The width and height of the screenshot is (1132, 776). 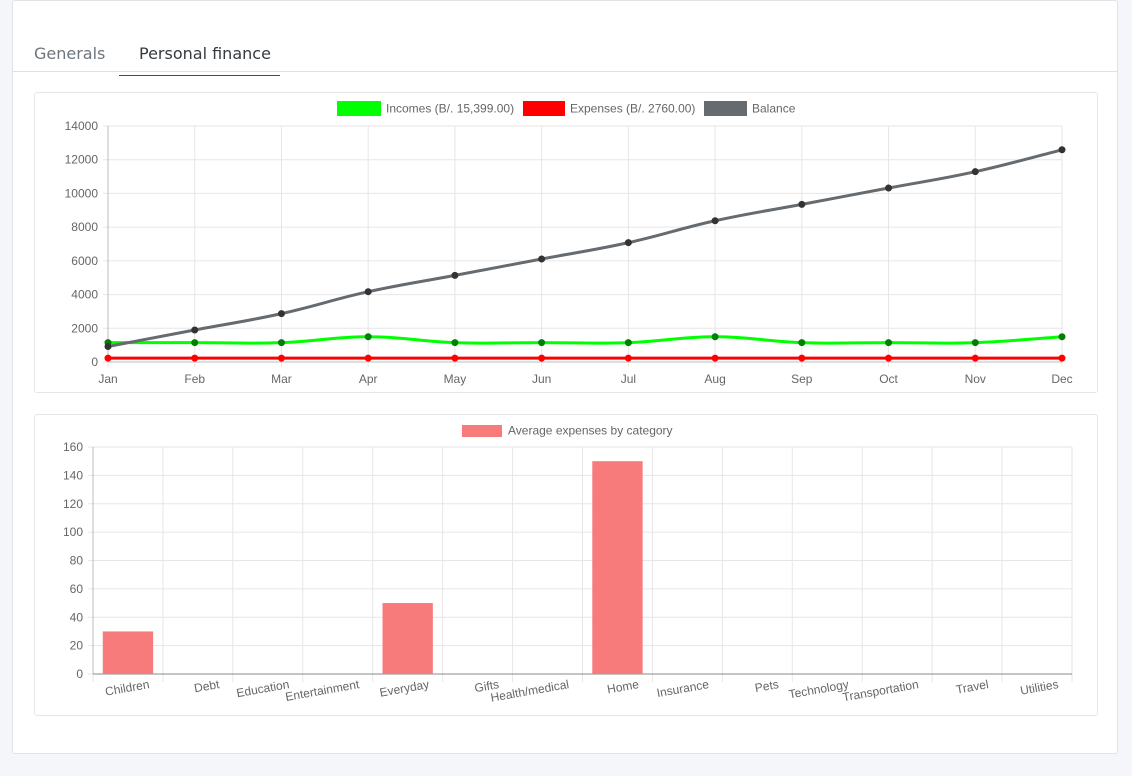 I want to click on x-tick-label: Dec, so click(x=1061, y=379).